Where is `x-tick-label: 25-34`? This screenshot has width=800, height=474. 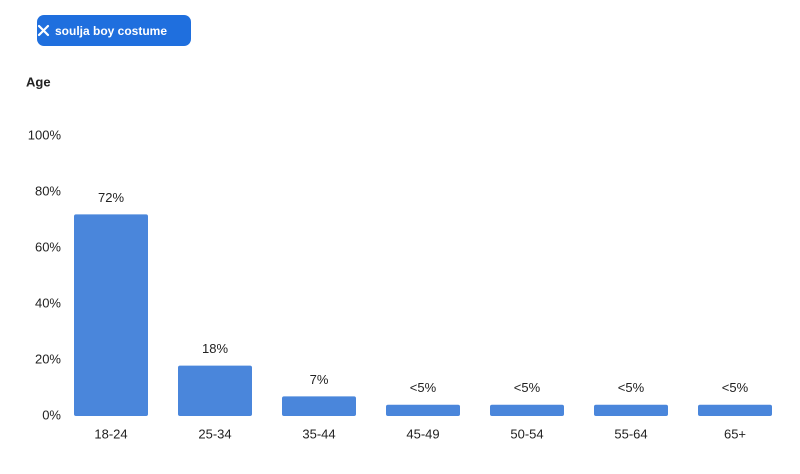
x-tick-label: 25-34 is located at coordinates (214, 433).